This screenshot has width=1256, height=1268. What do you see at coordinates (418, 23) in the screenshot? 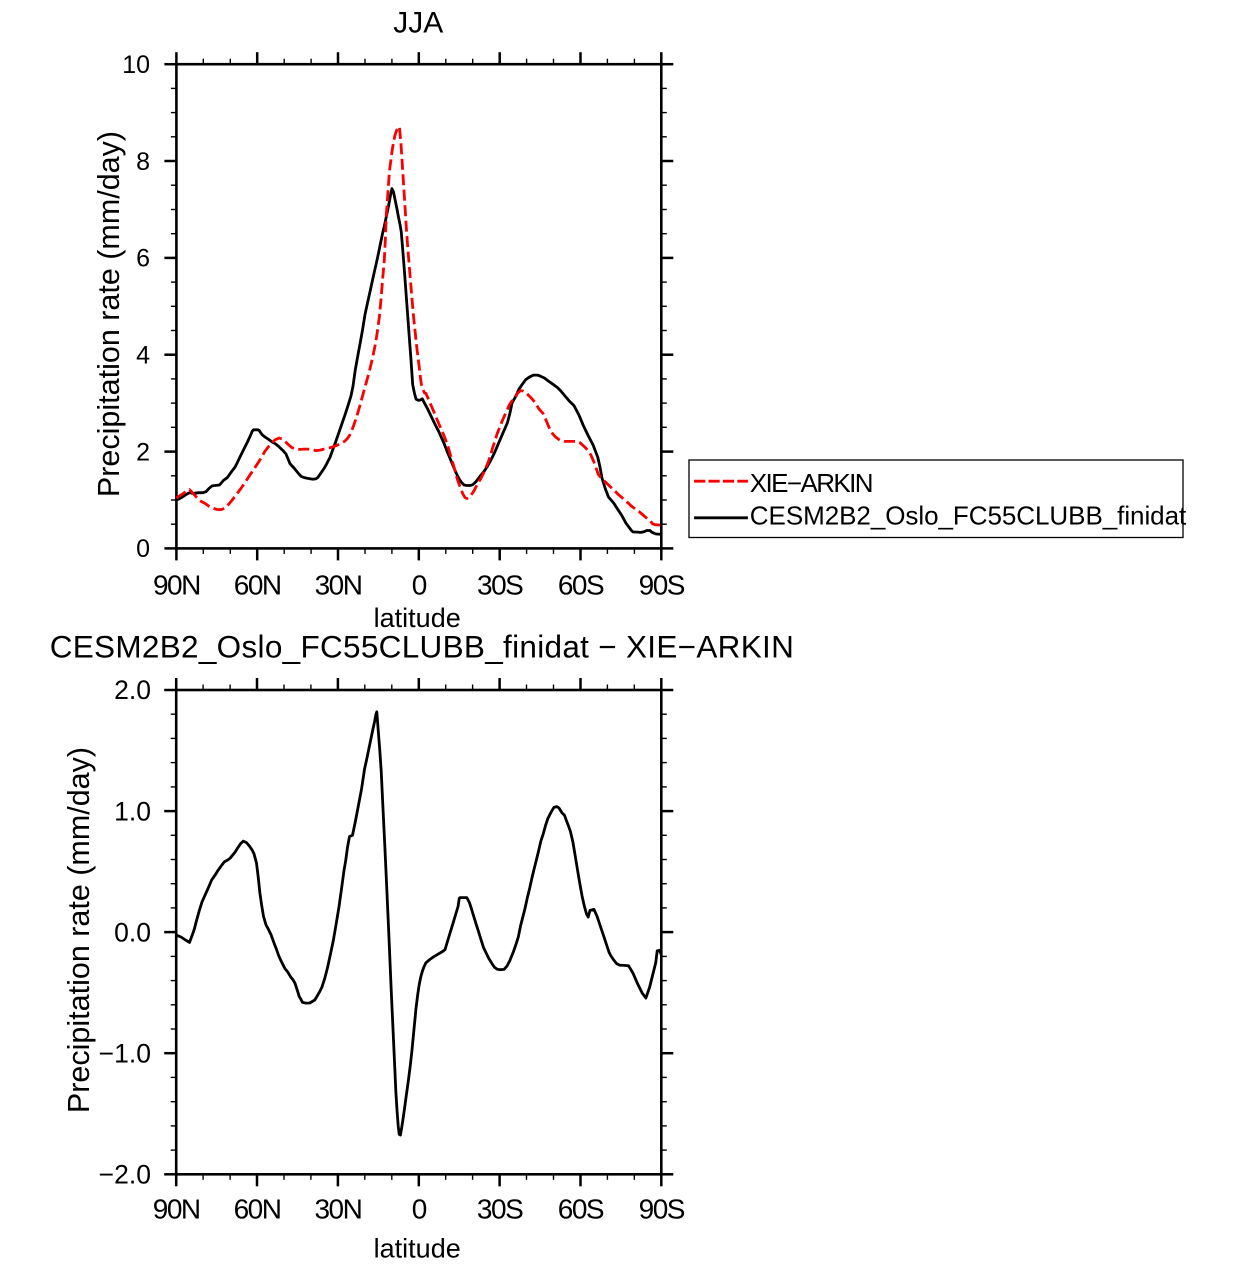
I see `svg-text: JJA` at bounding box center [418, 23].